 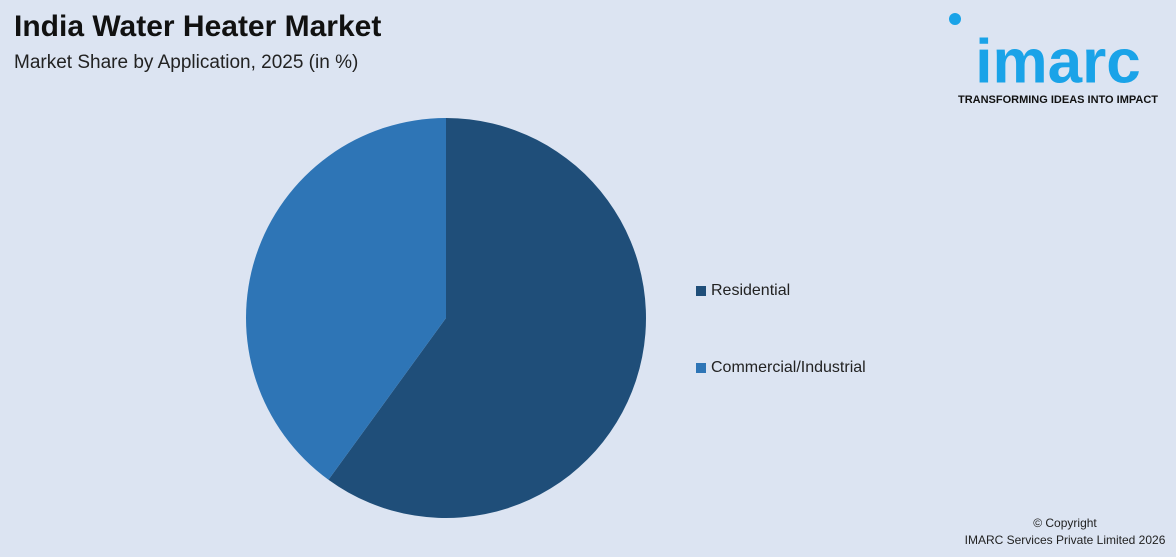 I want to click on logo-dot, so click(x=955, y=19).